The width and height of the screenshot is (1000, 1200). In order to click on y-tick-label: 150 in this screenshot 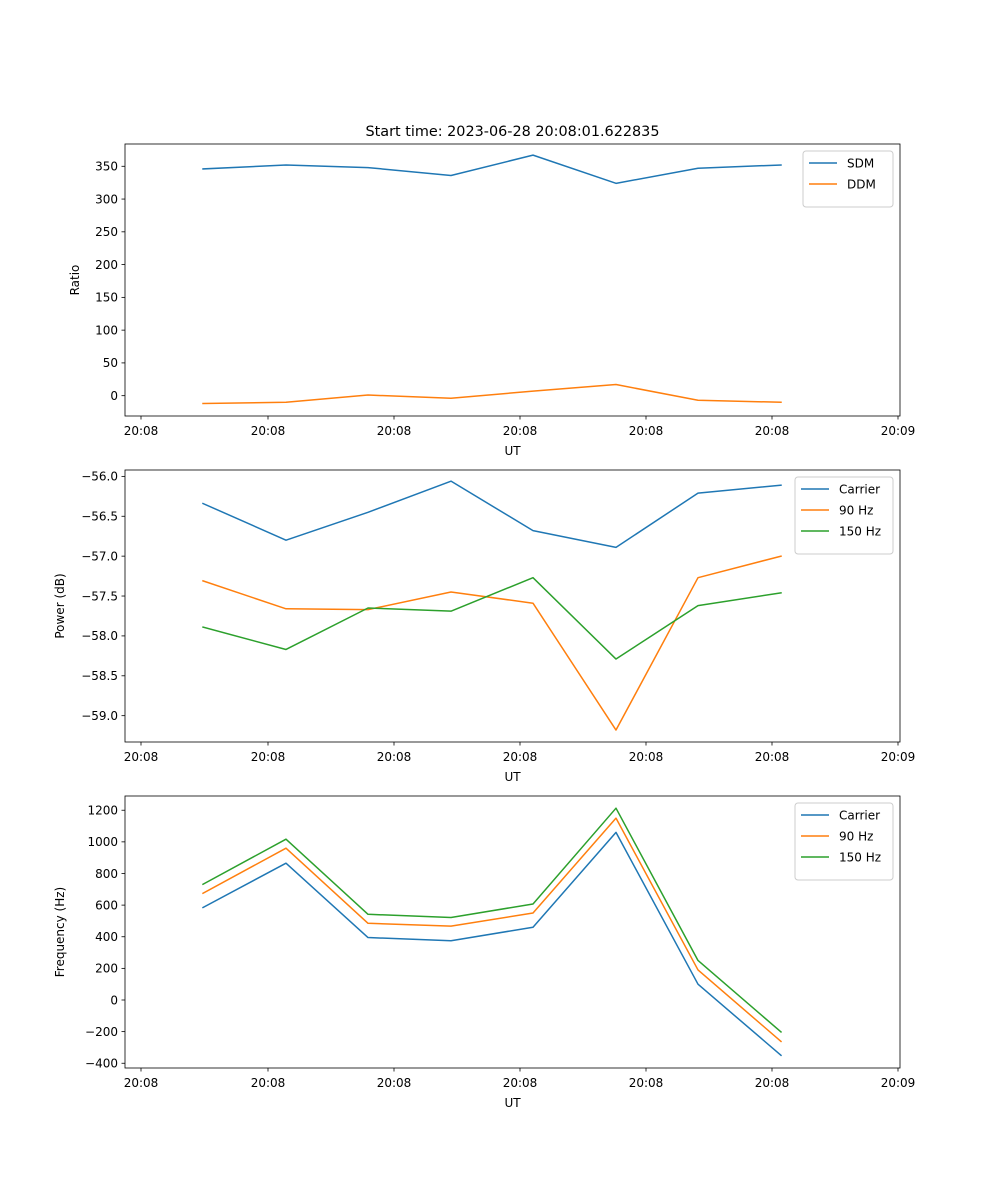, I will do `click(106, 298)`.